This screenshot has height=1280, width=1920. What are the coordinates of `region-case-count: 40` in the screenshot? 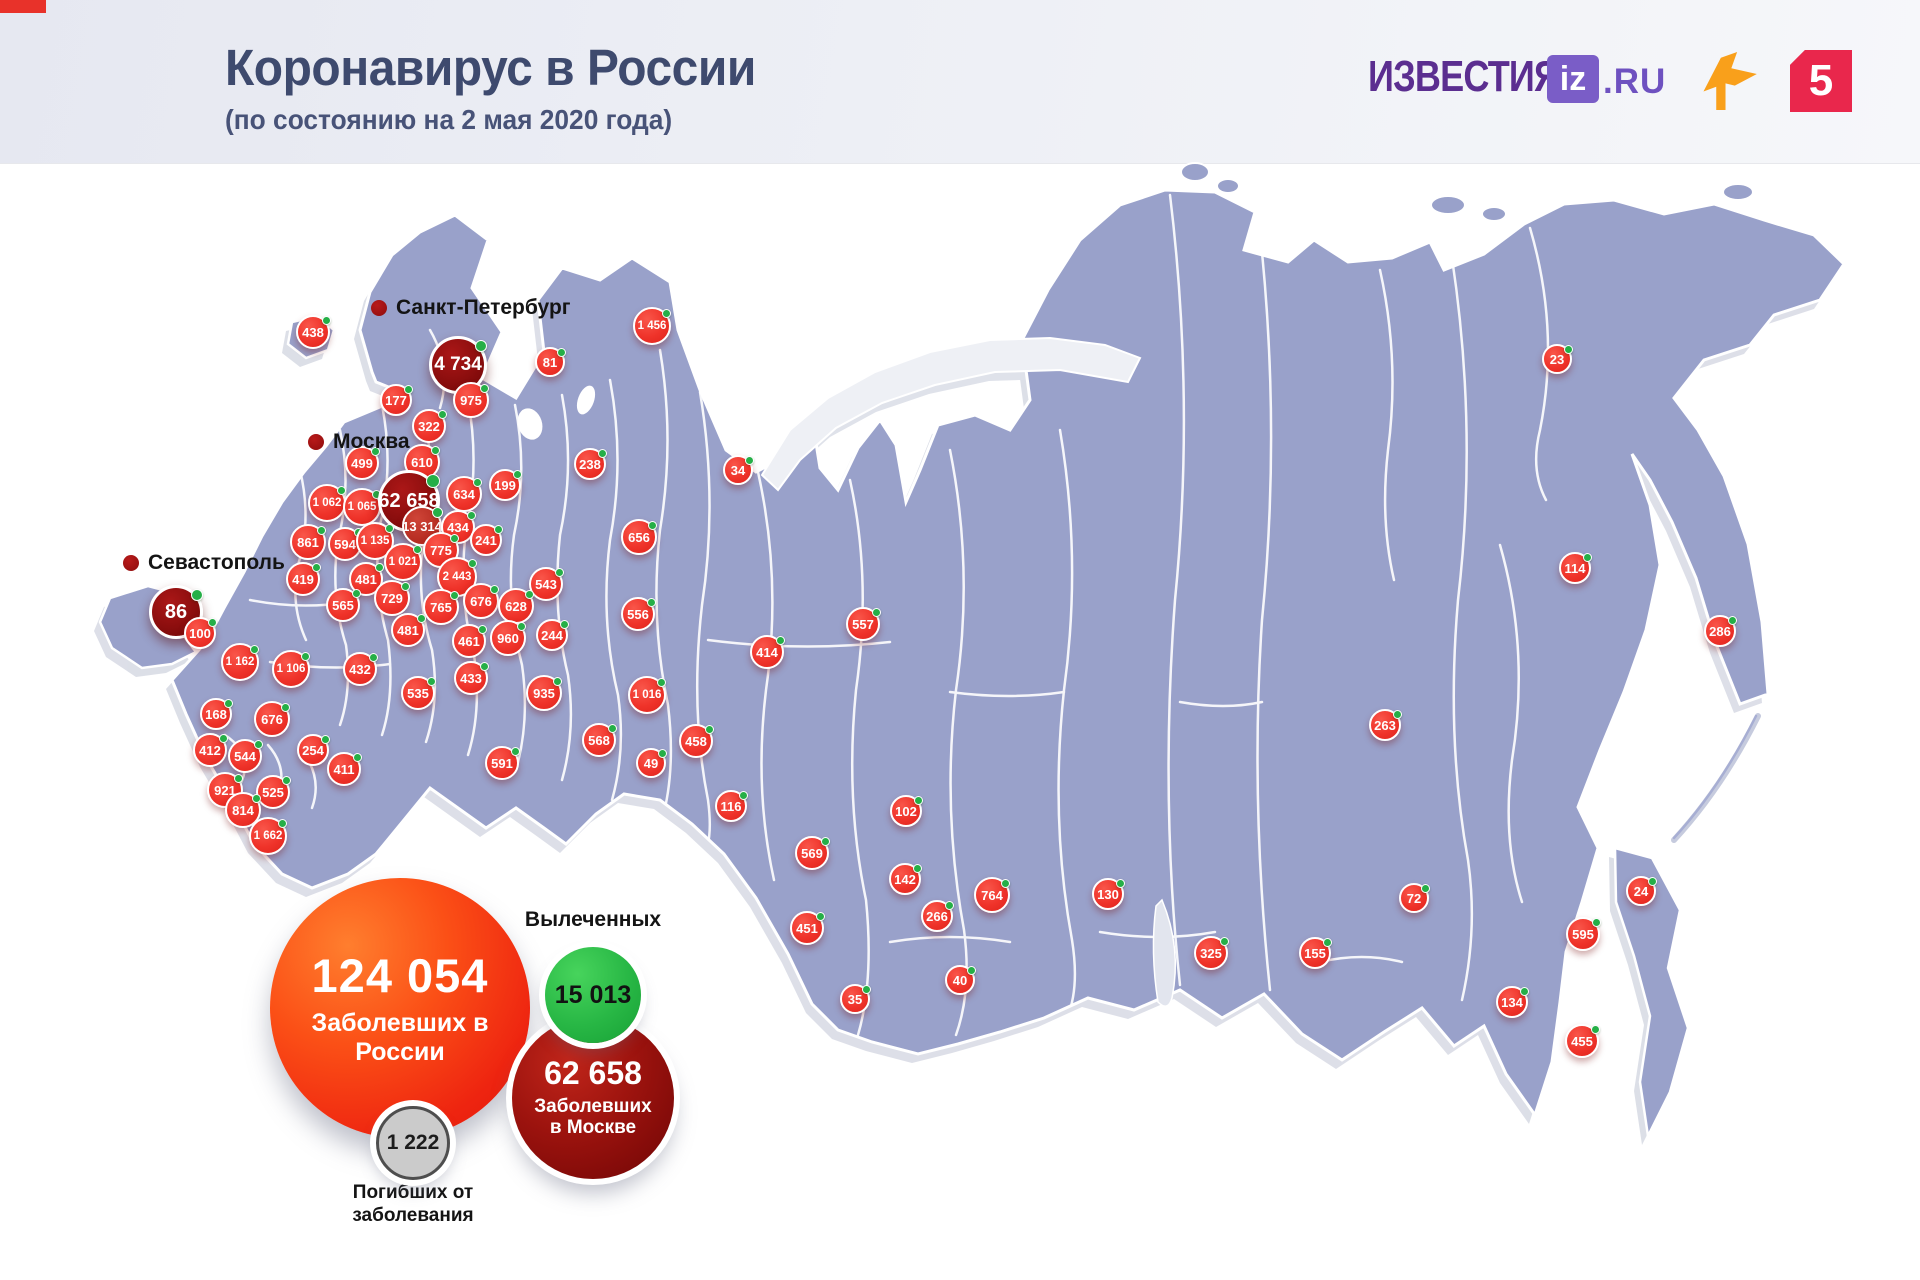 It's located at (960, 980).